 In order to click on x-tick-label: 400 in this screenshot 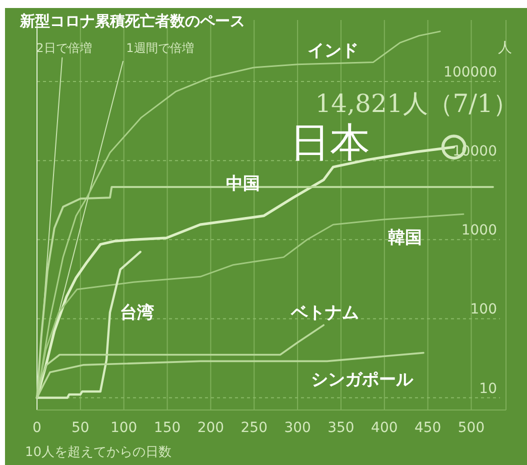, I will do `click(384, 428)`.